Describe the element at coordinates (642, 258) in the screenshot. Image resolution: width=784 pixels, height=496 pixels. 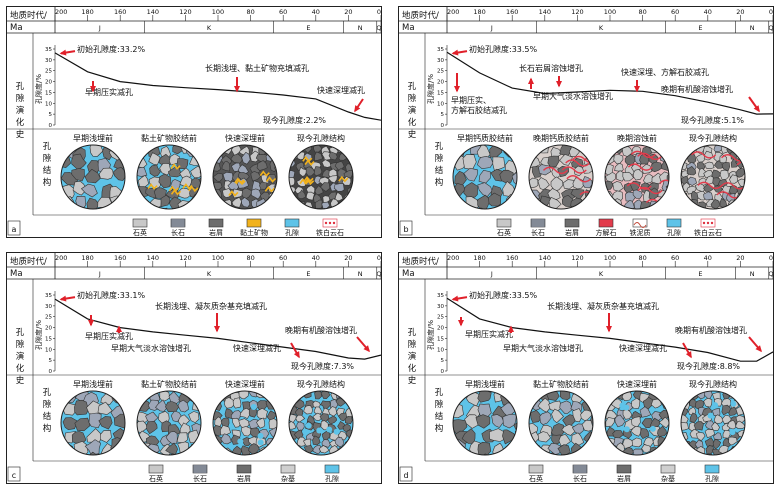
I see `time-tick-label: 80` at that location.